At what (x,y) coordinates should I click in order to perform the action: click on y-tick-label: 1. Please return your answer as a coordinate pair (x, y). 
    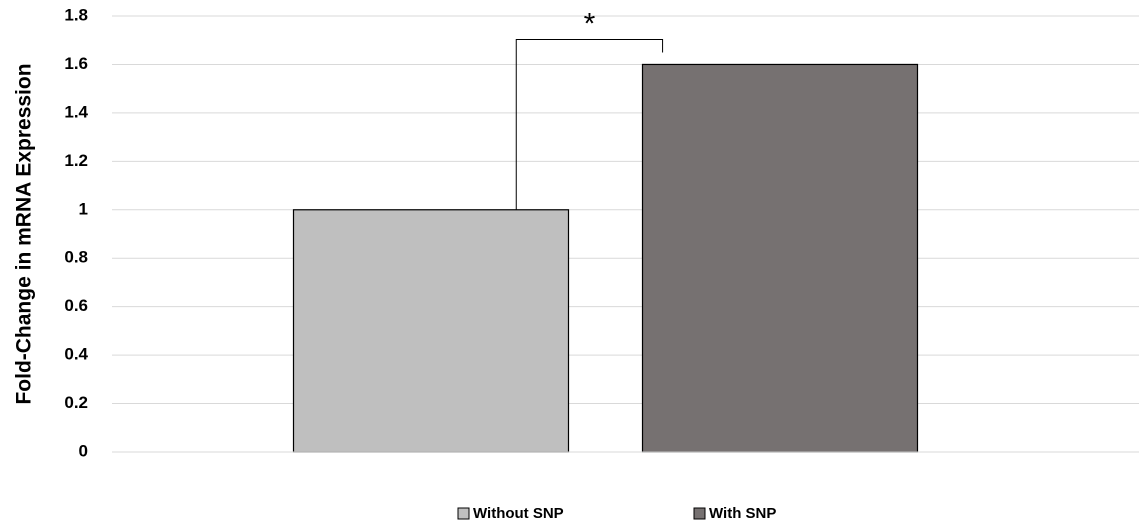
    Looking at the image, I should click on (83, 208).